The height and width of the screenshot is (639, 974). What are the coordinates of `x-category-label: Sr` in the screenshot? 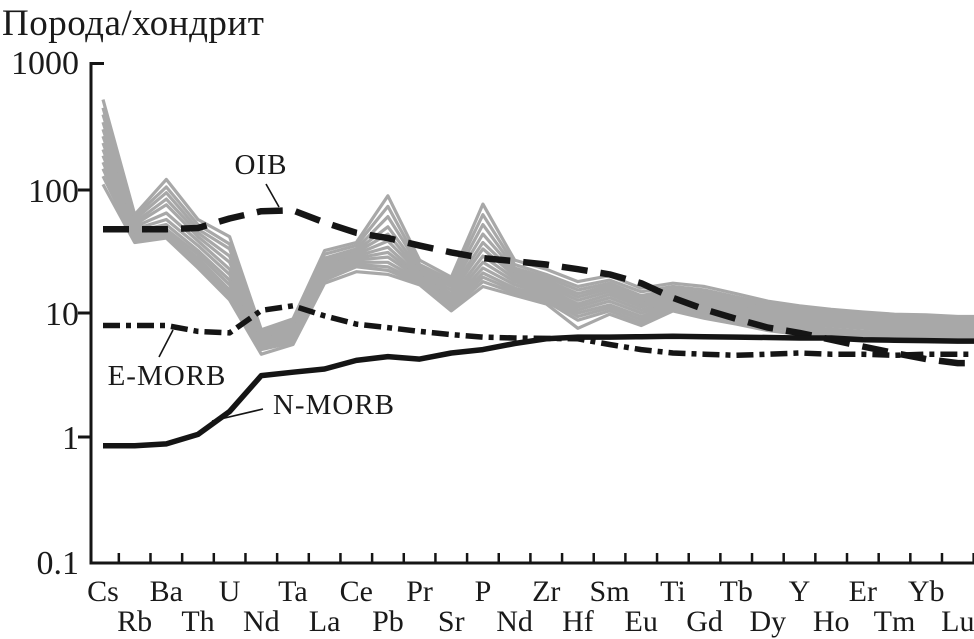 It's located at (451, 621).